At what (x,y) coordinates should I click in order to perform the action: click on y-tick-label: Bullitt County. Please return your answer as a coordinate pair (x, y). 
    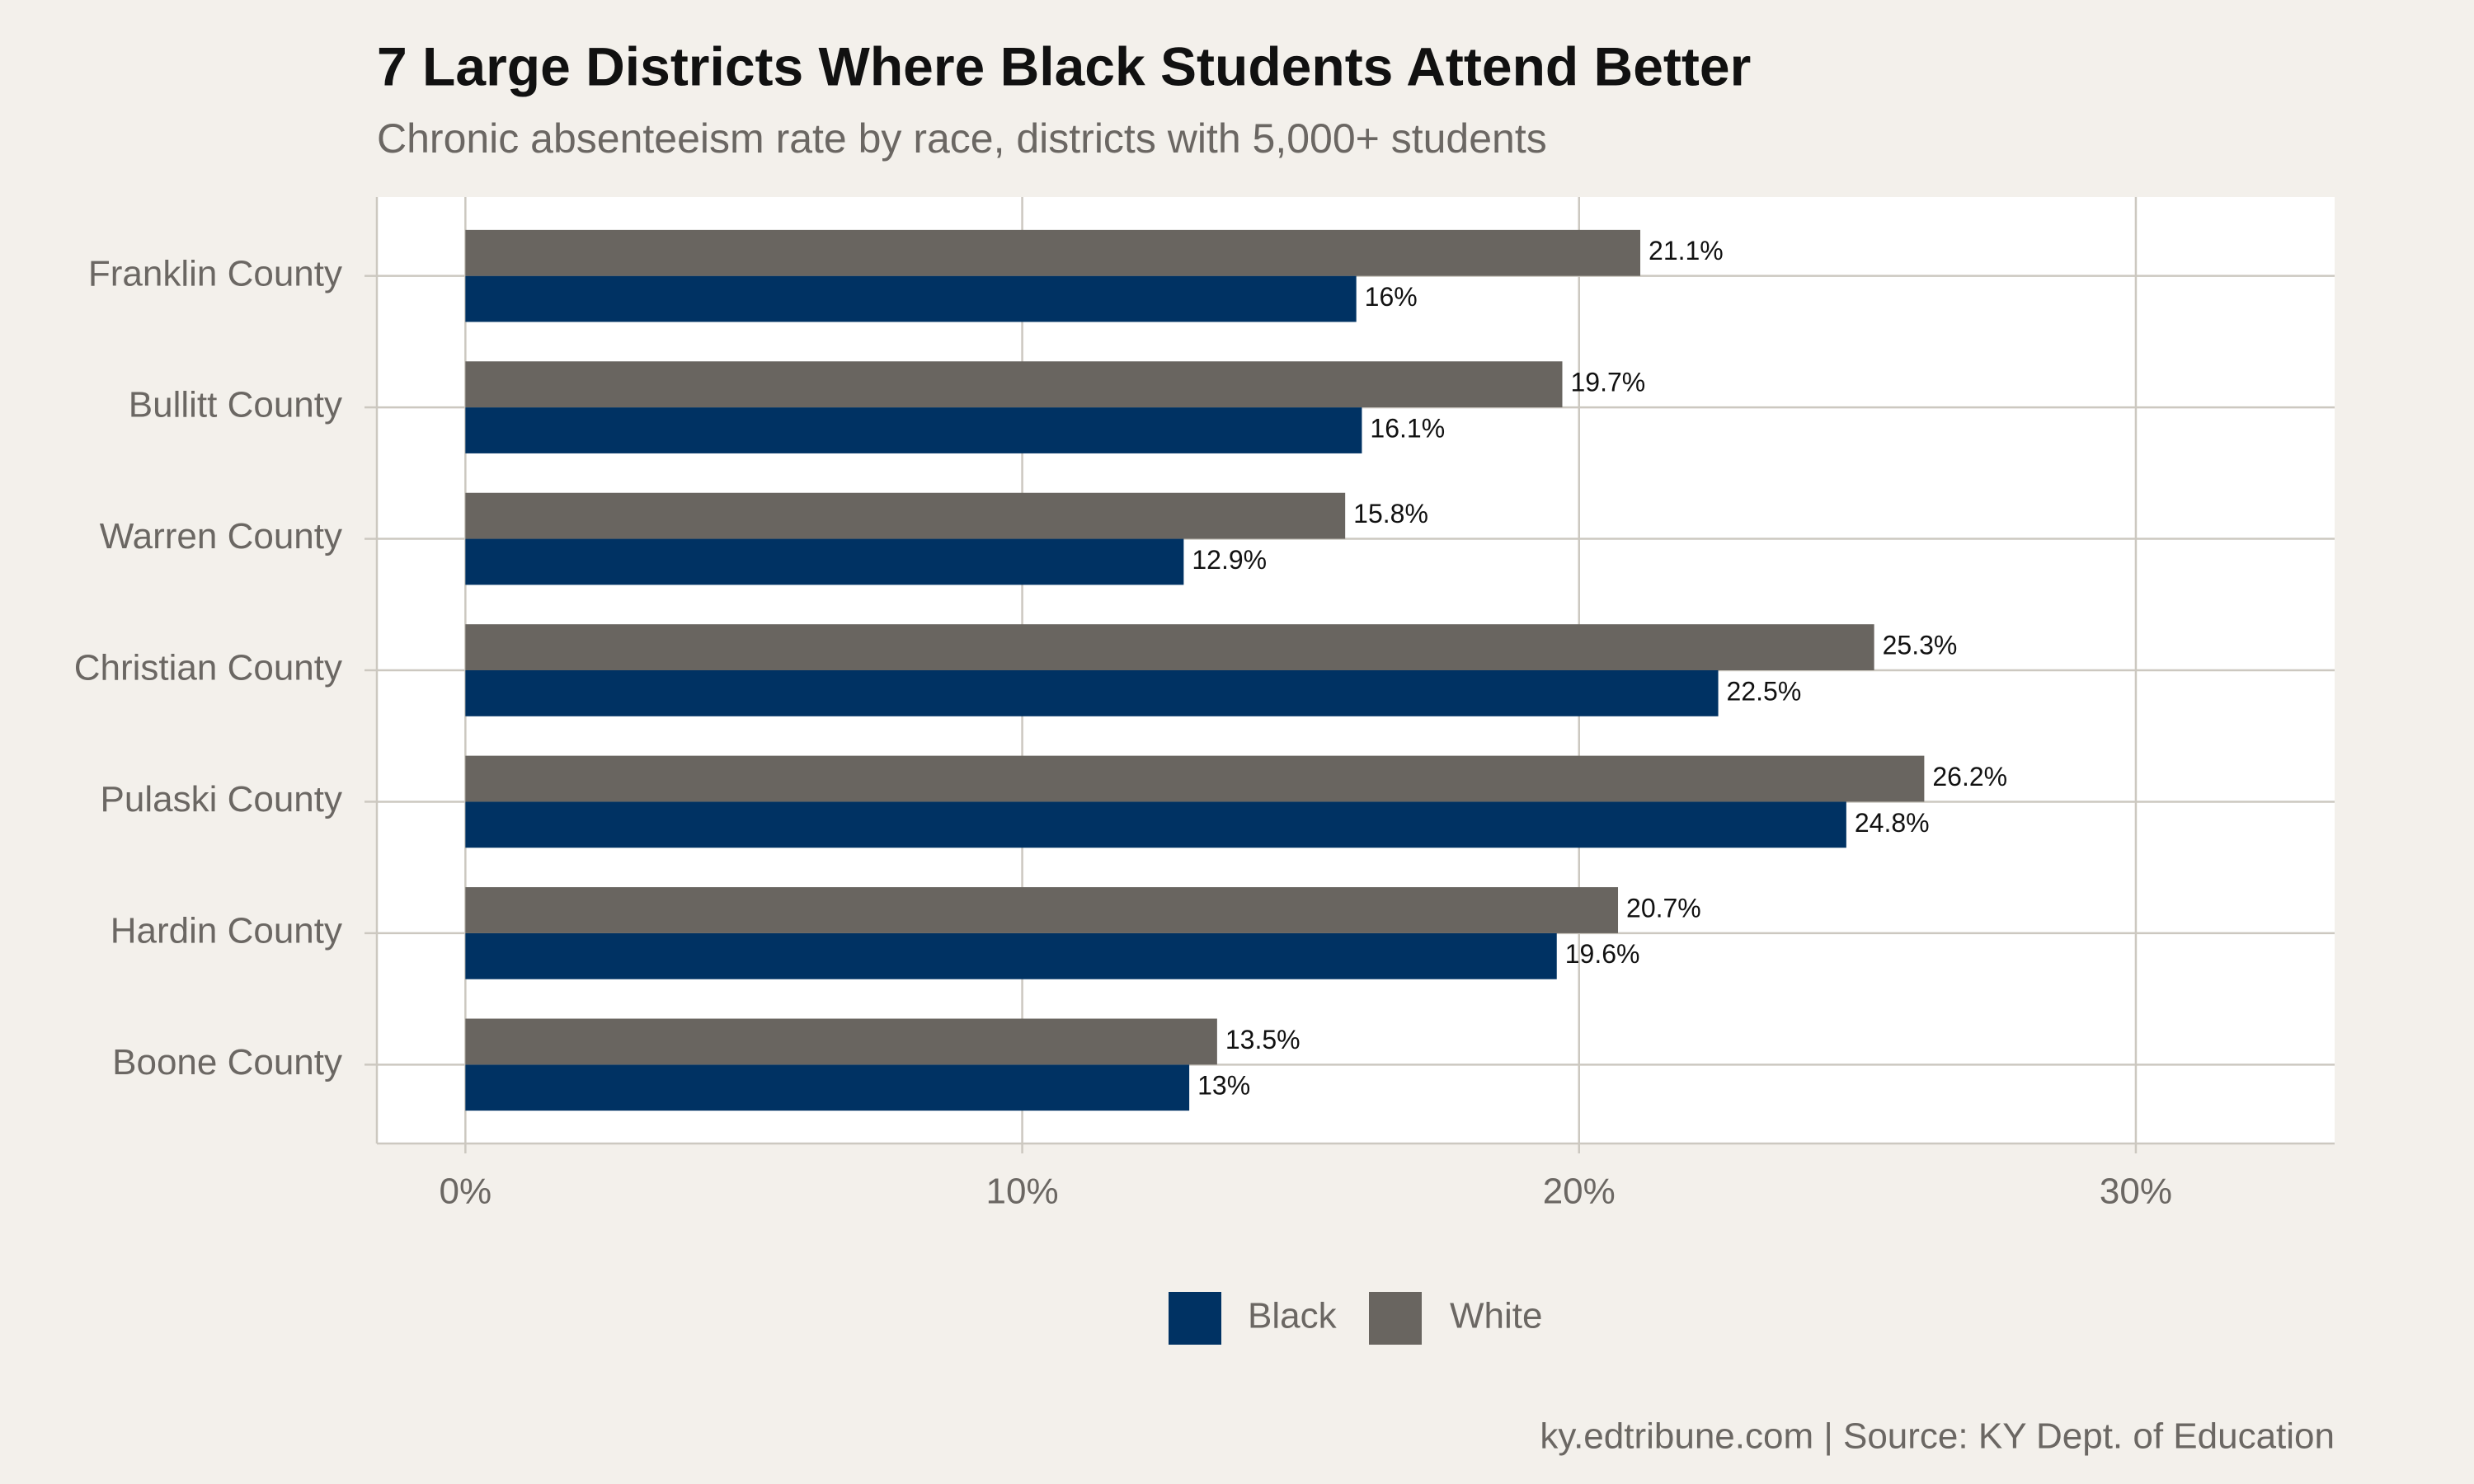
    Looking at the image, I should click on (235, 405).